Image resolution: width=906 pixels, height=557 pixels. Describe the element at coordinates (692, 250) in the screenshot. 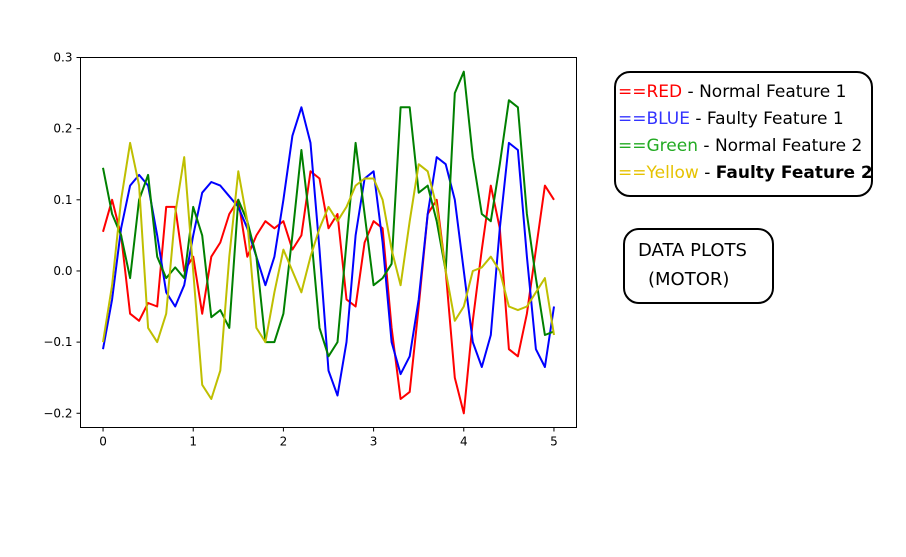

I see `note-title: DATA PLOTS` at that location.